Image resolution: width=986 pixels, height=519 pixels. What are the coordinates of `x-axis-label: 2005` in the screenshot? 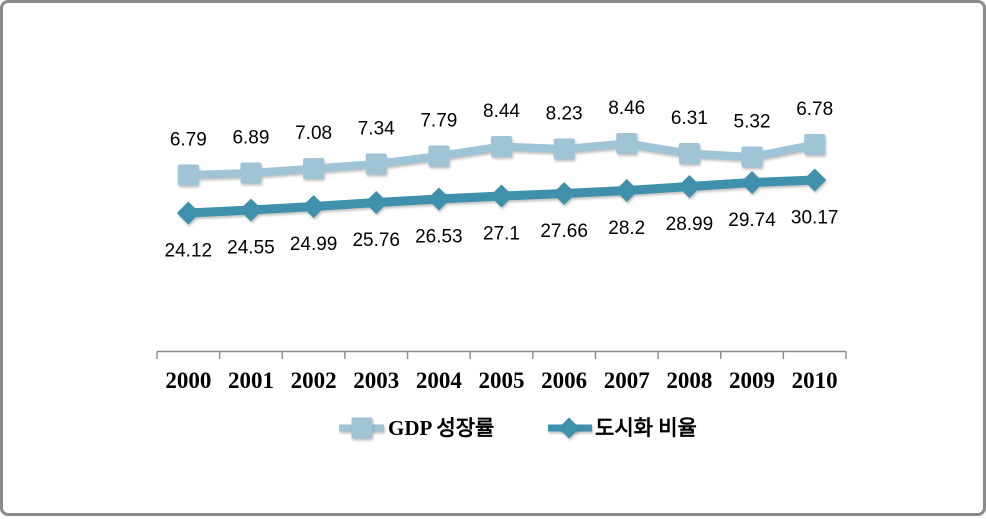 It's located at (502, 380).